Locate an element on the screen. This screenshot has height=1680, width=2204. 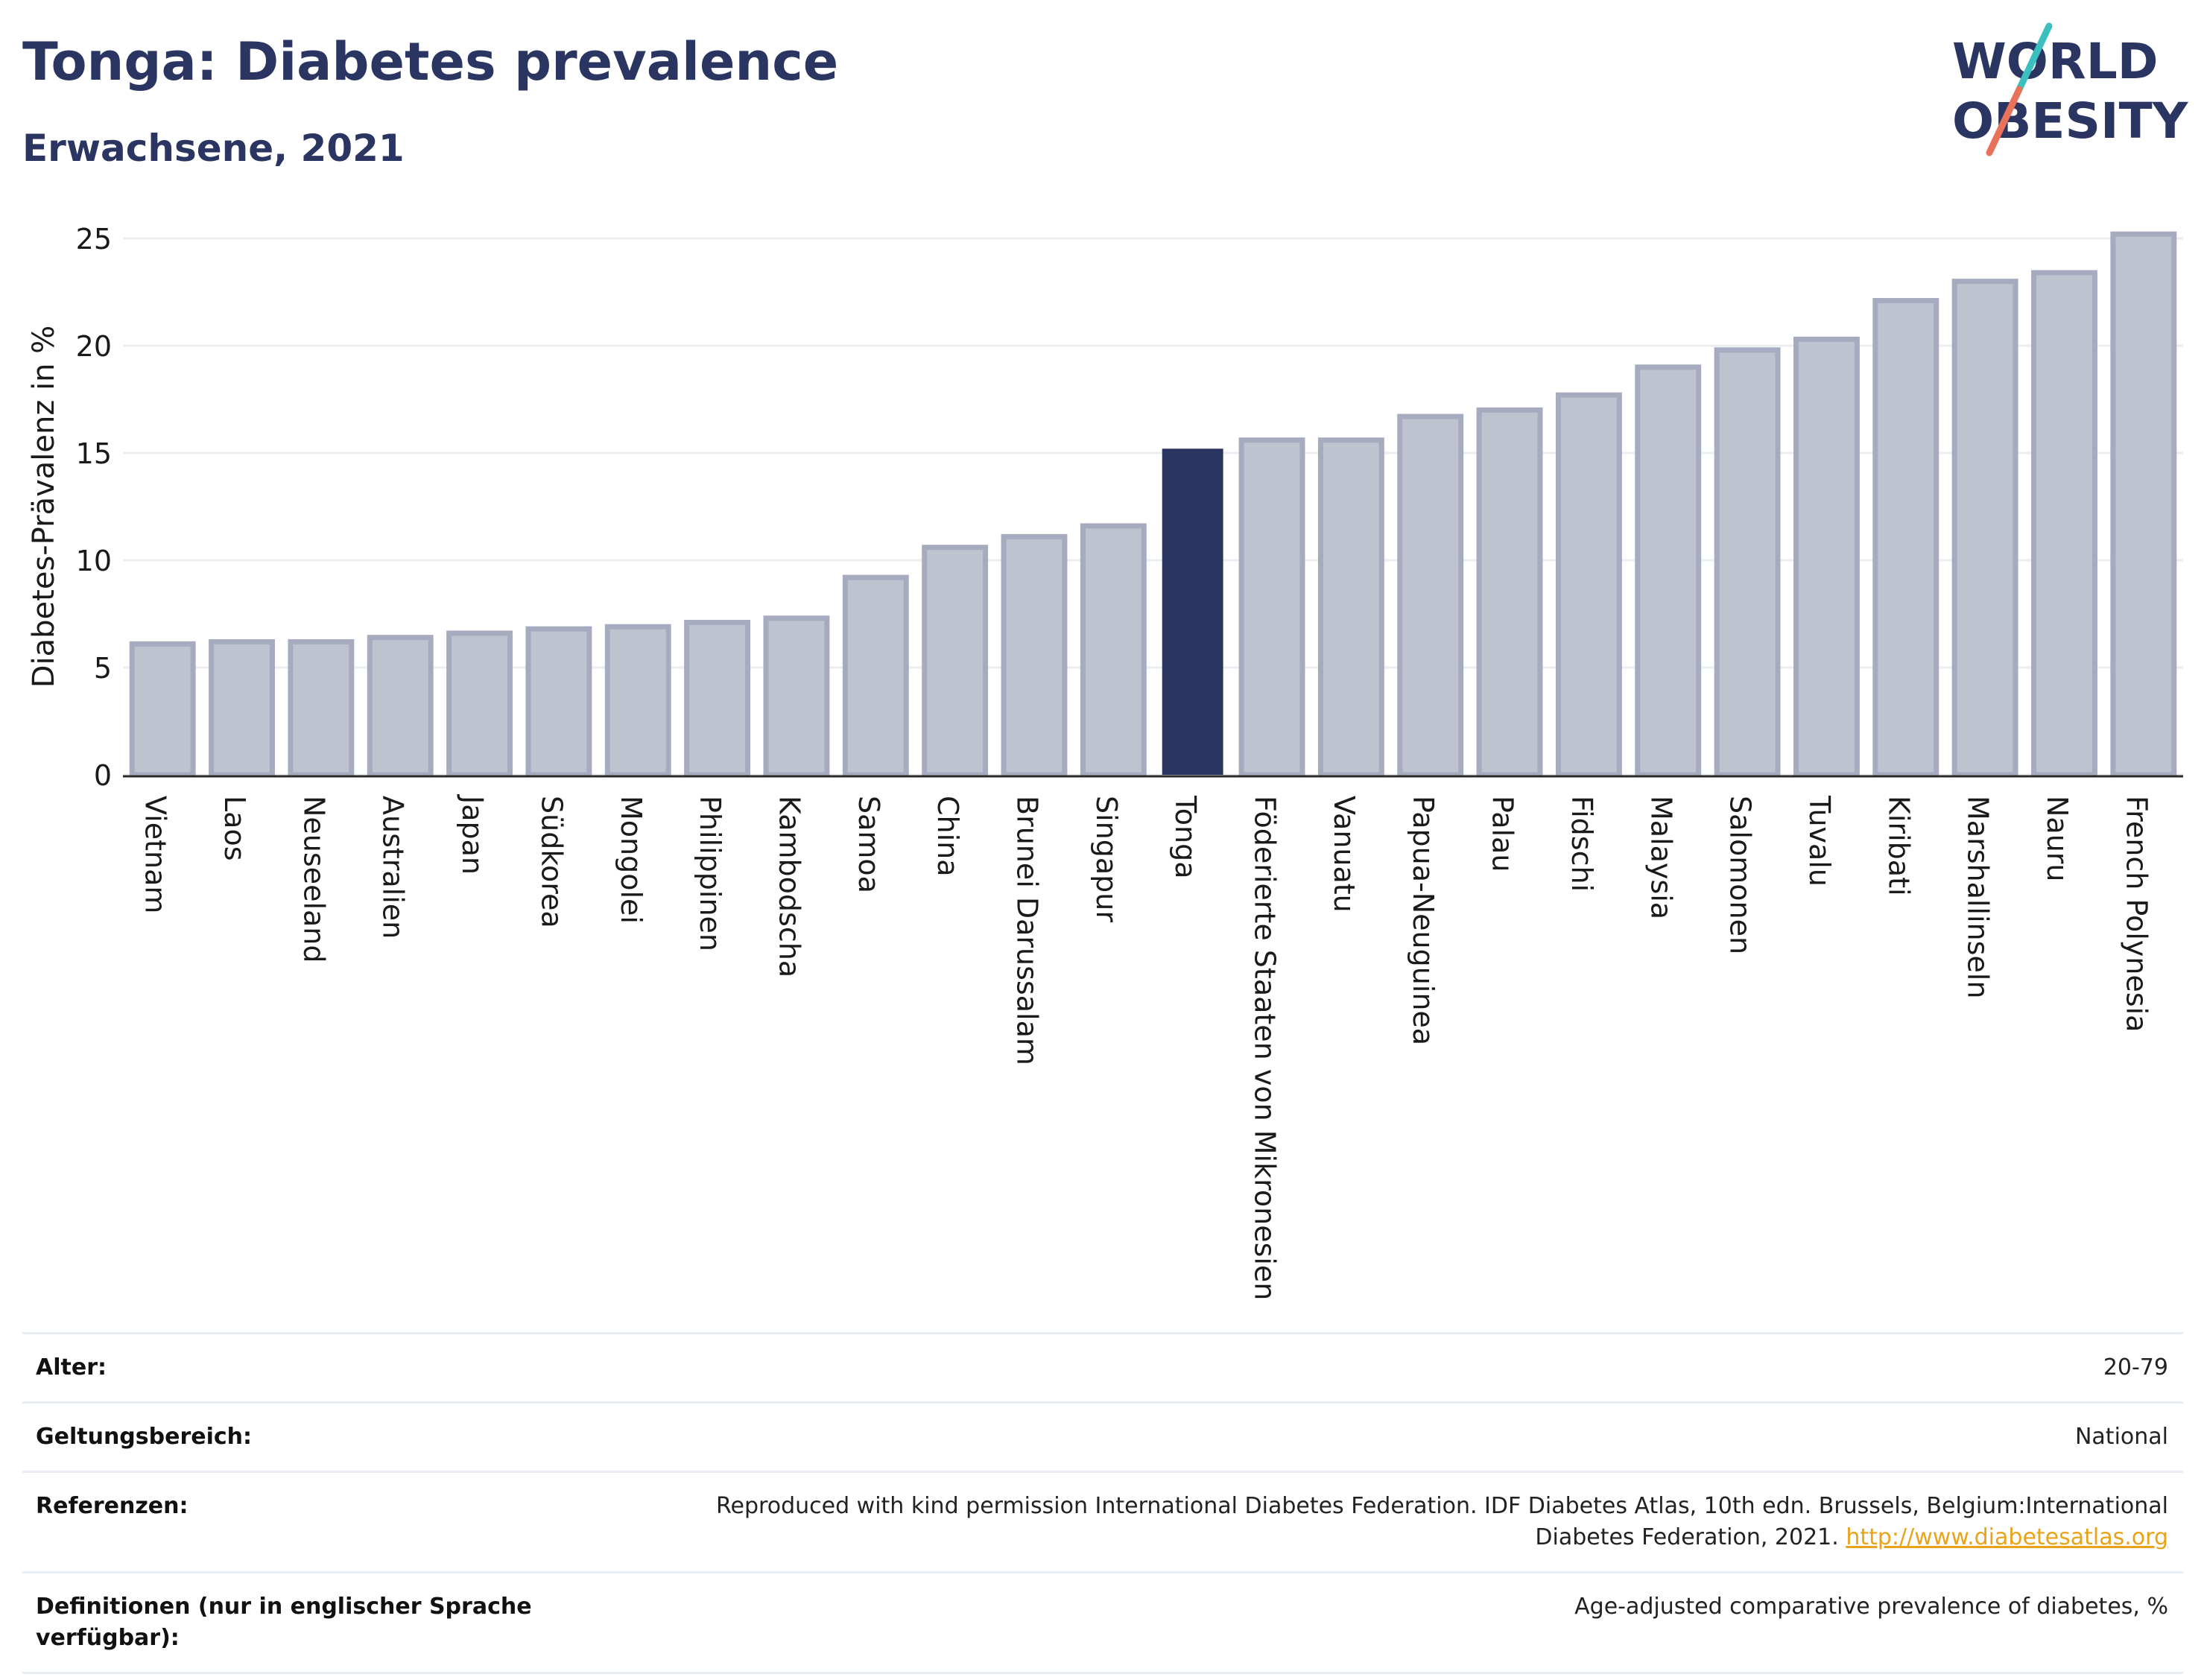
bar-french-polynesia is located at coordinates (2143, 504).